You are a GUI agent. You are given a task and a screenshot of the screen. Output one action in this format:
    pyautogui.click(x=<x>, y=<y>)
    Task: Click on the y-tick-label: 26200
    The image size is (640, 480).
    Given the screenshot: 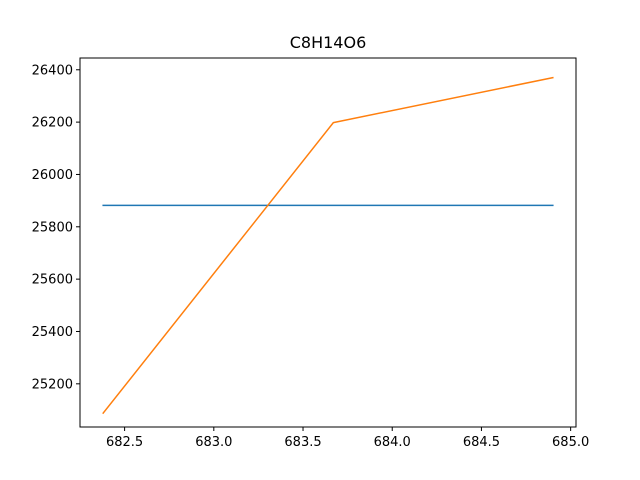 What is the action you would take?
    pyautogui.click(x=52, y=123)
    